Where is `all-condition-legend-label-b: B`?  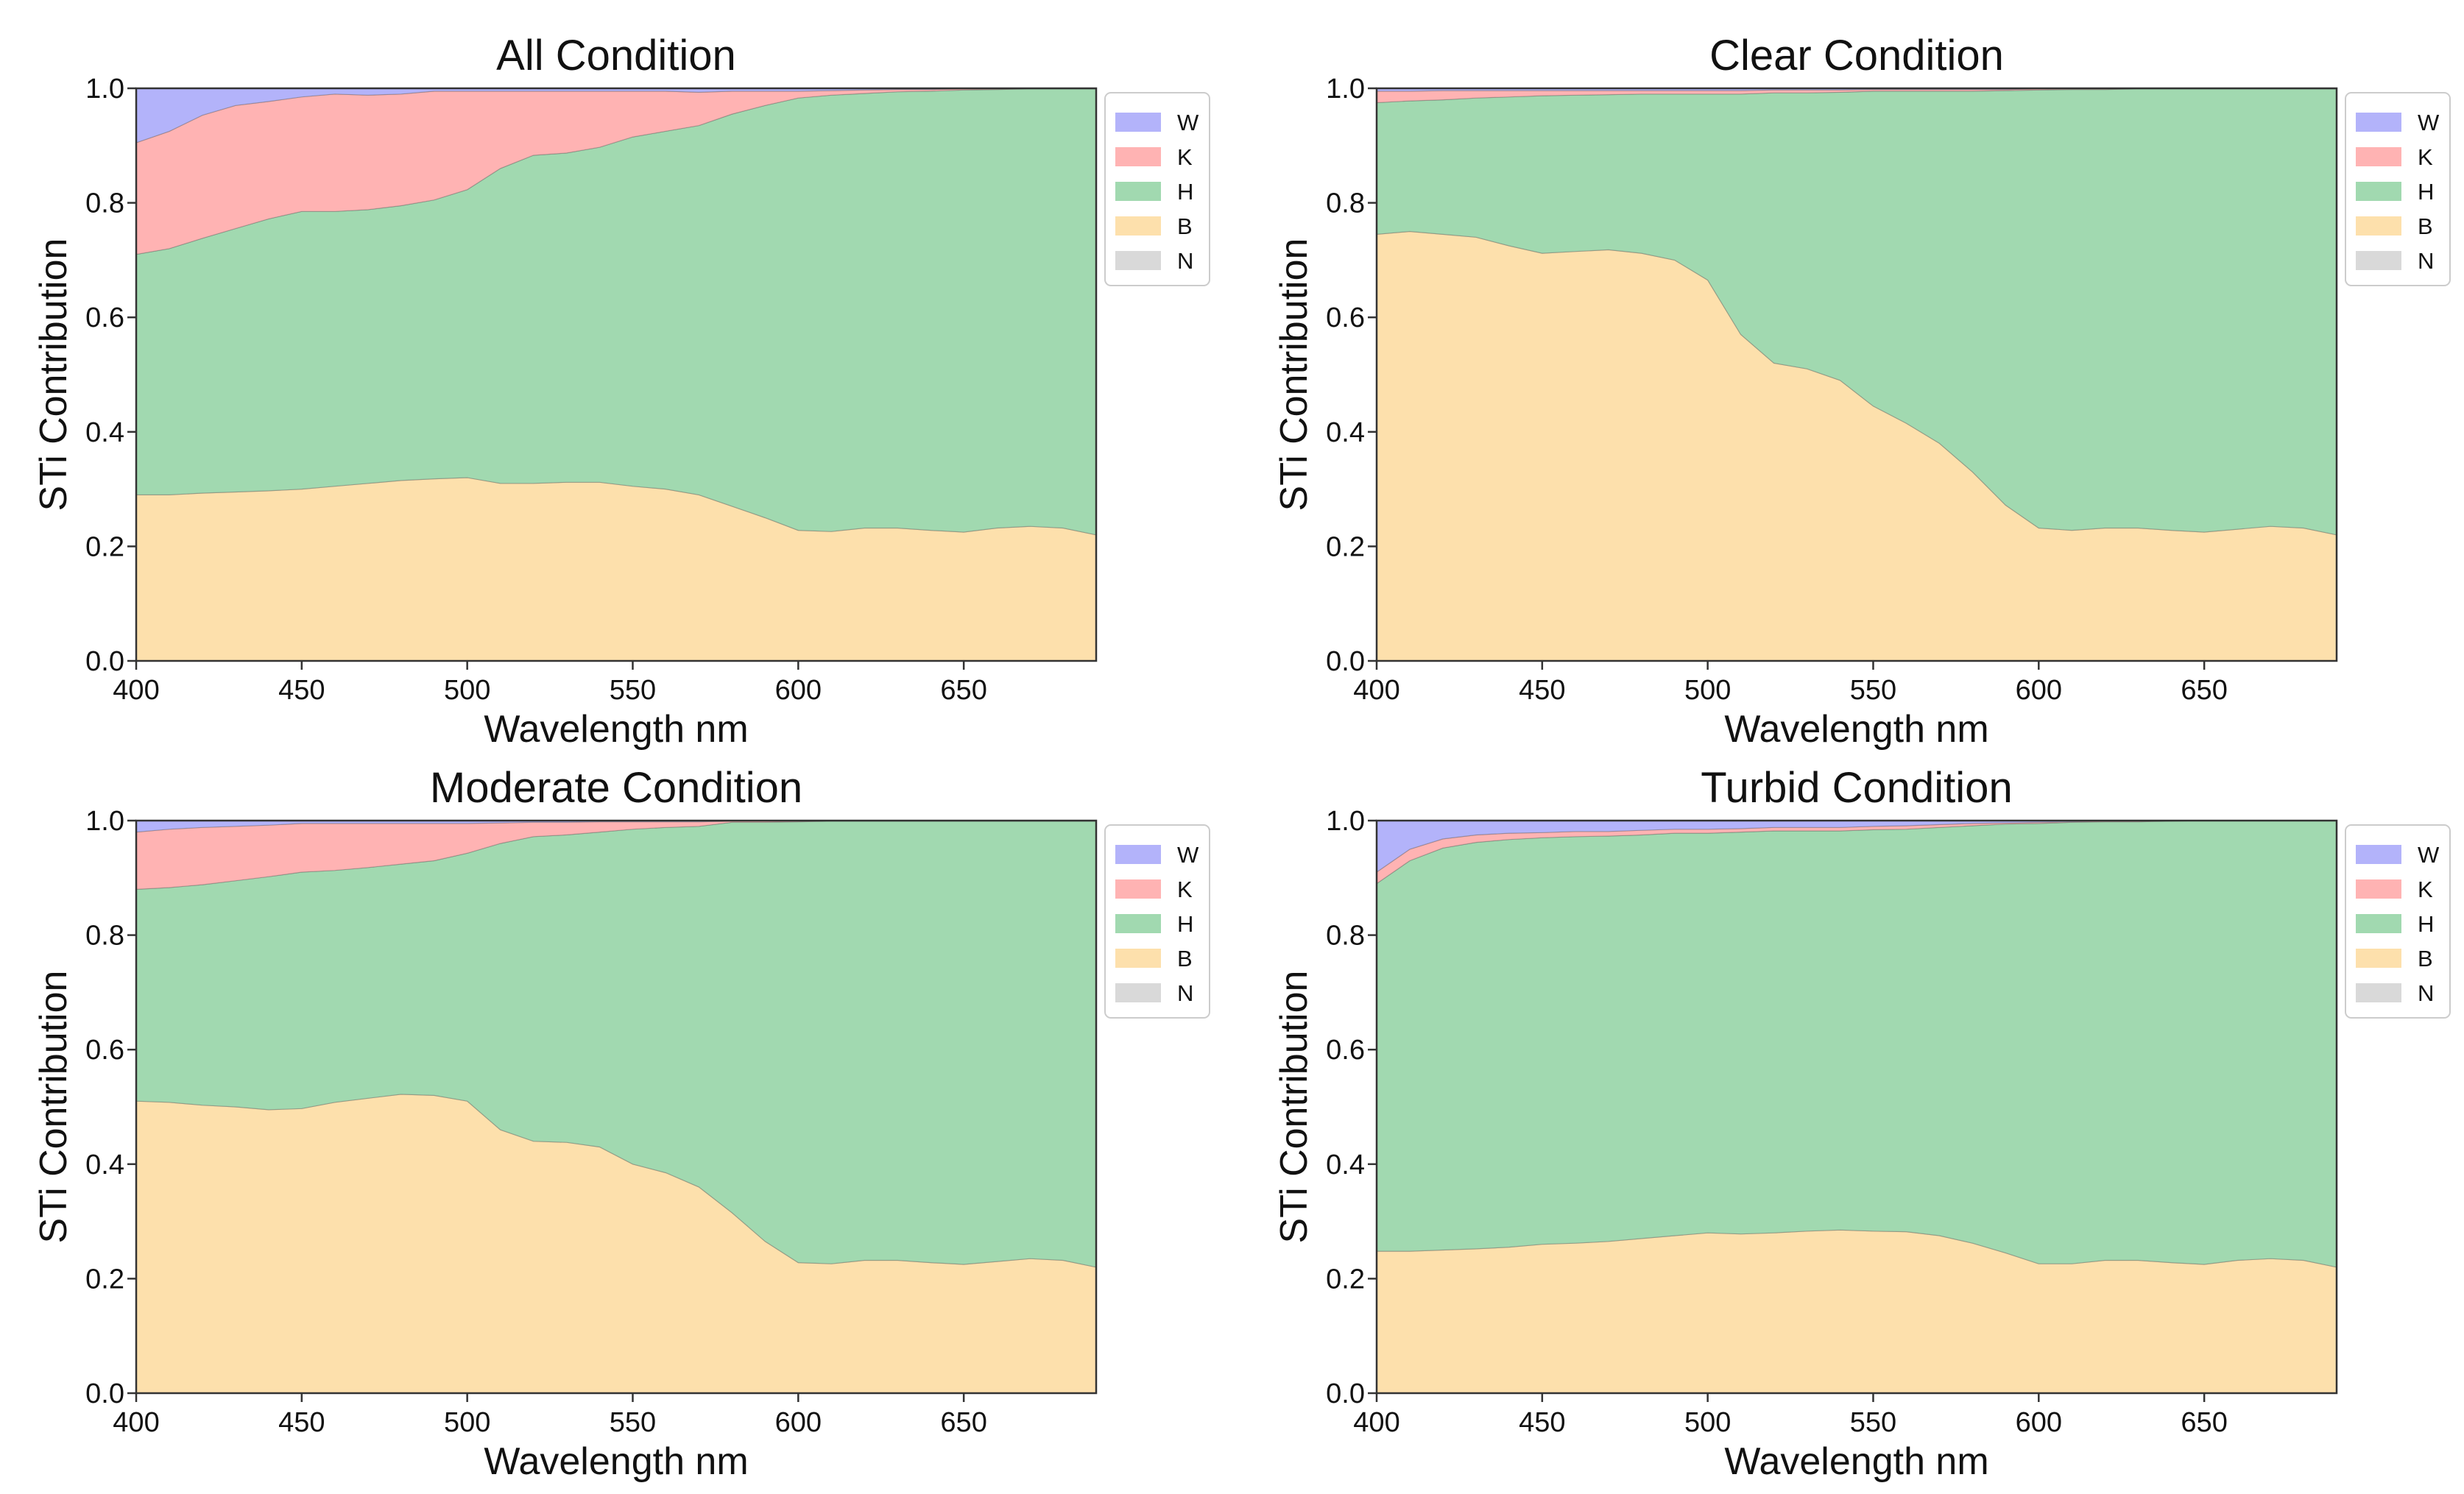
all-condition-legend-label-b: B is located at coordinates (1185, 226).